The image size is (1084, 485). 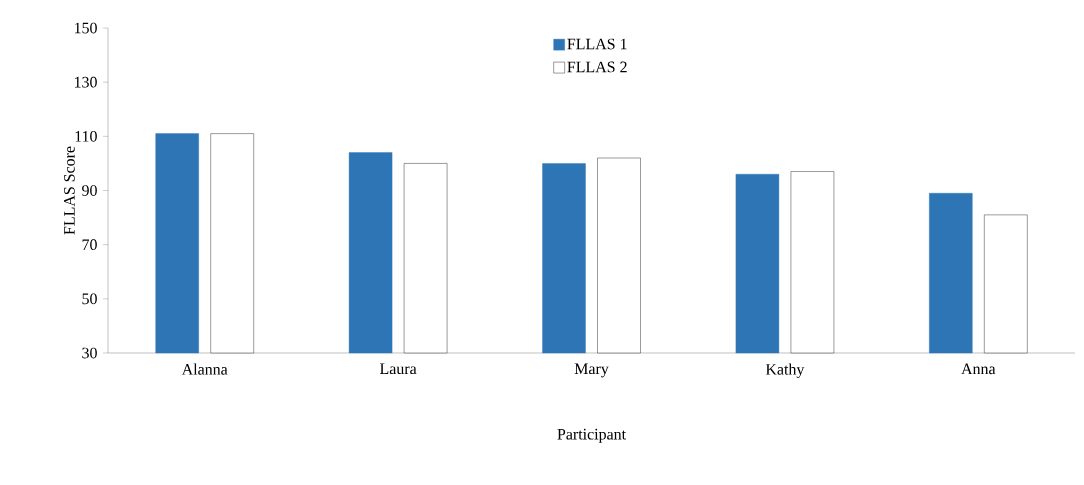 I want to click on x-axis-title: Participant, so click(x=591, y=435).